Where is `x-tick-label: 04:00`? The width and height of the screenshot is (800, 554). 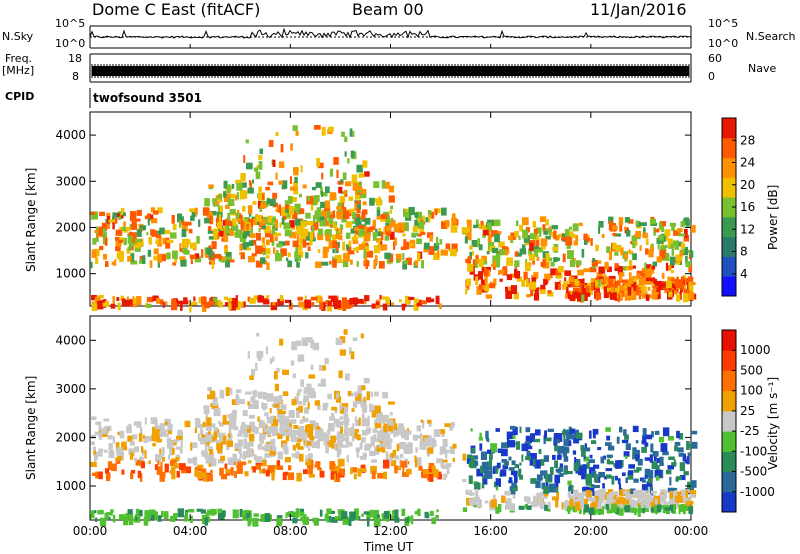
x-tick-label: 04:00 is located at coordinates (190, 531).